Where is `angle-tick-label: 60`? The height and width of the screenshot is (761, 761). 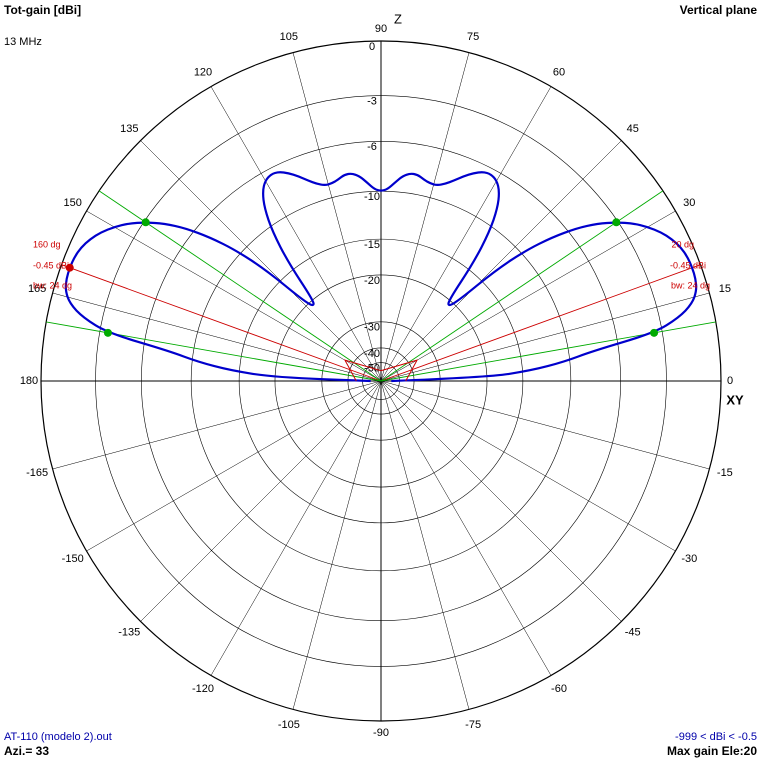 angle-tick-label: 60 is located at coordinates (559, 73).